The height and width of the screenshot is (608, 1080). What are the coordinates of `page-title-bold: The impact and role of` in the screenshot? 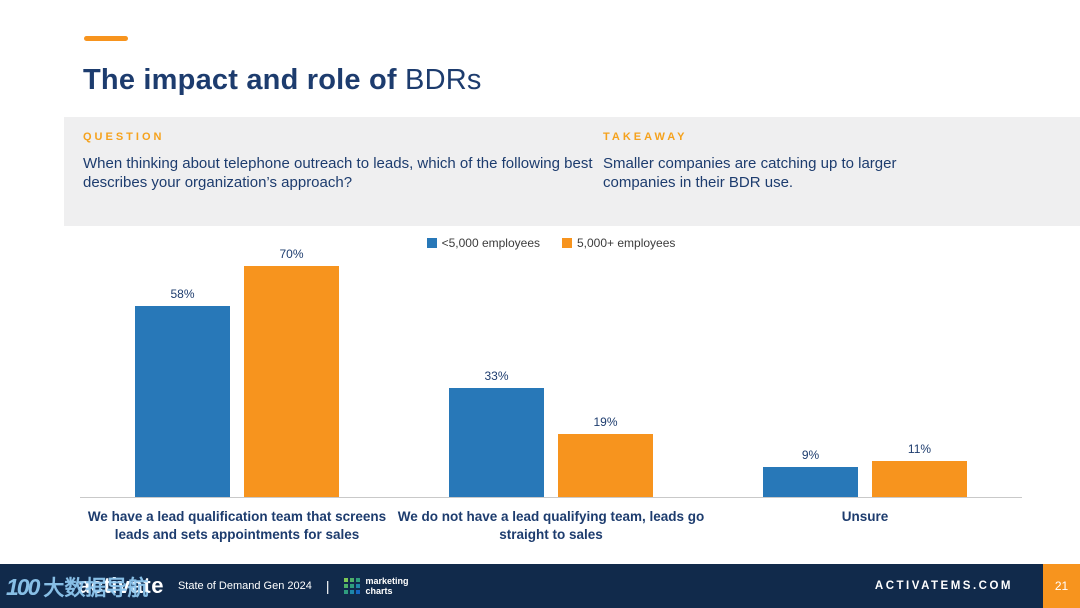 It's located at (240, 80).